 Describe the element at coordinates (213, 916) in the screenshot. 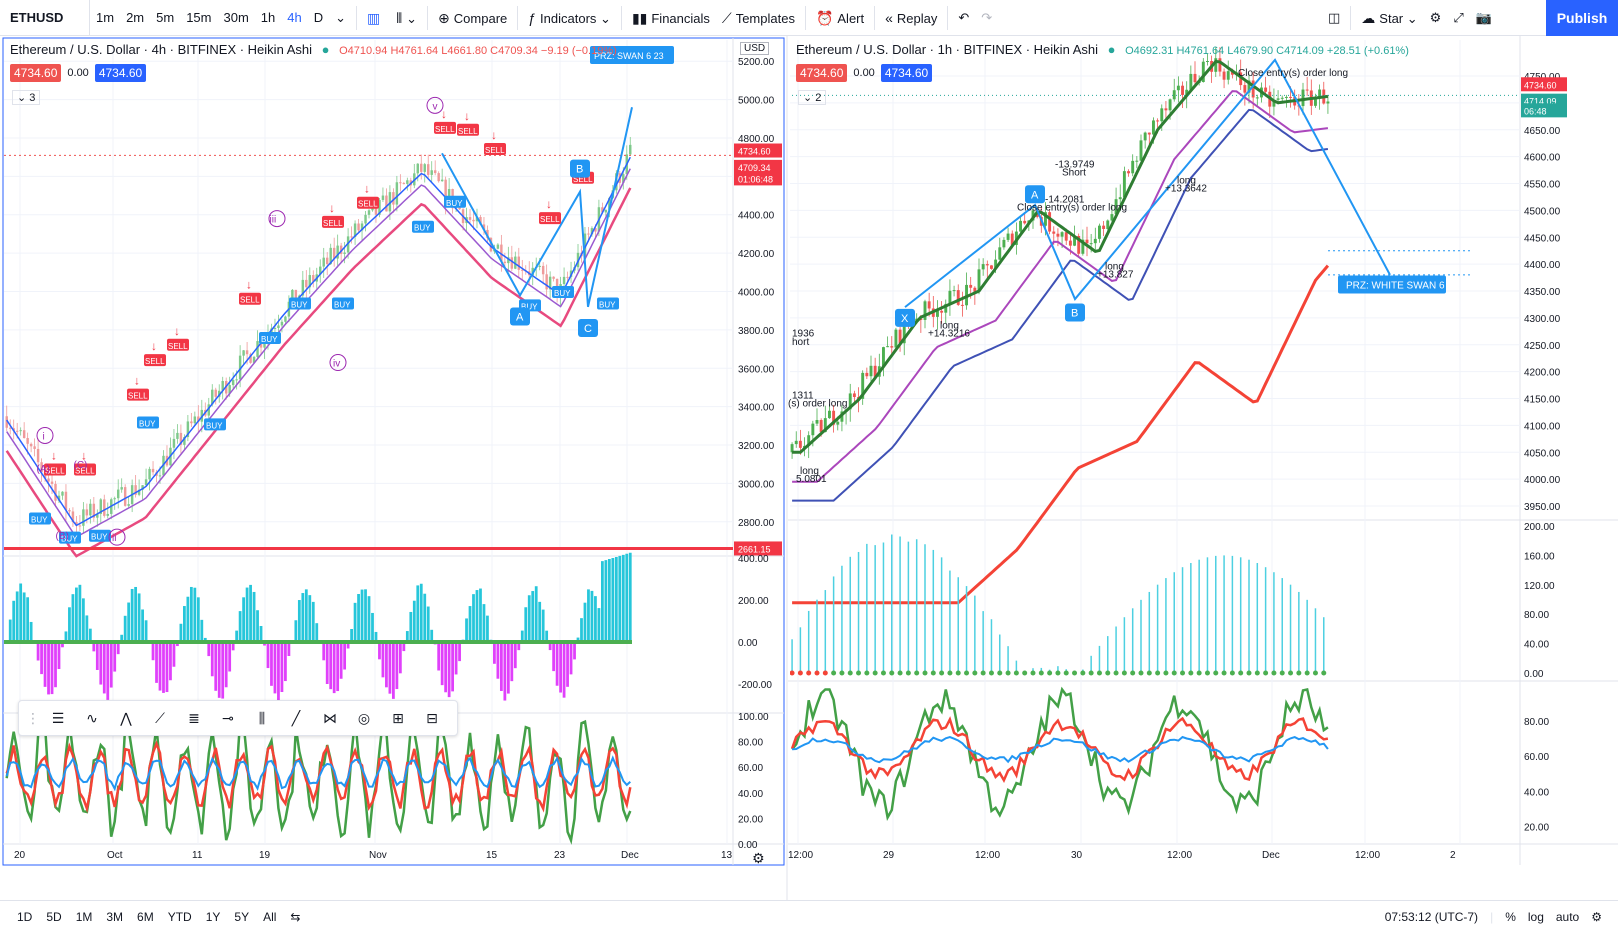

I see `range-1Y: 1Y` at that location.